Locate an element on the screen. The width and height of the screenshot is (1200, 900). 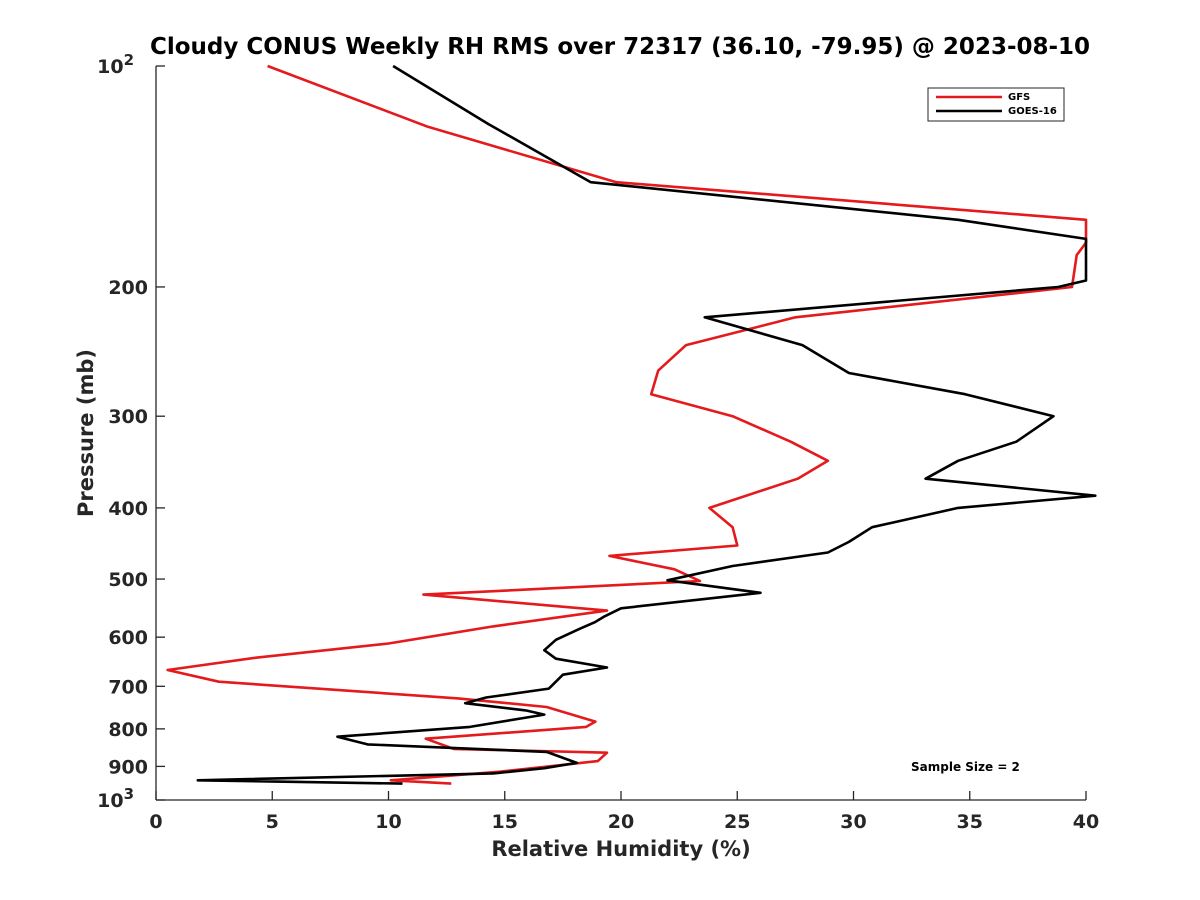
x-tick-label: 40 is located at coordinates (1086, 822).